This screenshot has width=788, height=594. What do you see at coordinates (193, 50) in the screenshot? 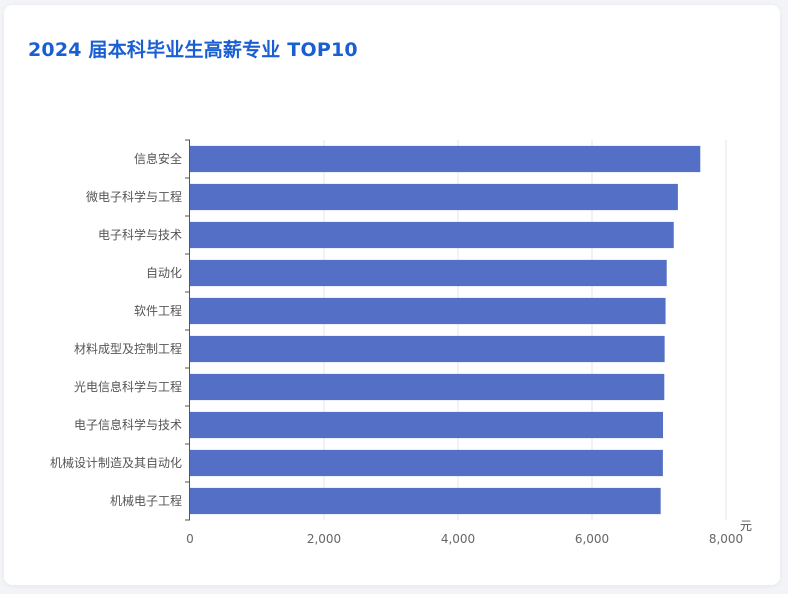
I see `chart-title: 2024 届本科毕业生高薪专业 TOP10` at bounding box center [193, 50].